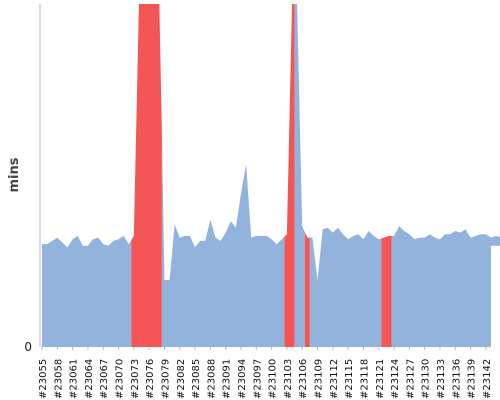 The width and height of the screenshot is (500, 400). What do you see at coordinates (441, 379) in the screenshot?
I see `x-tick-label: #23133` at bounding box center [441, 379].